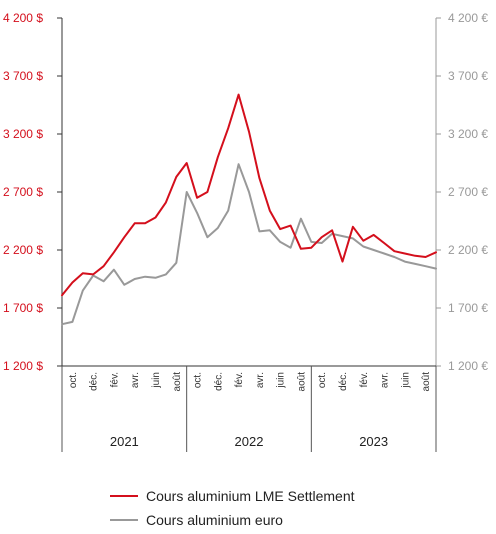 The height and width of the screenshot is (534, 496). What do you see at coordinates (468, 76) in the screenshot?
I see `right-tick-label: 3 700 €` at bounding box center [468, 76].